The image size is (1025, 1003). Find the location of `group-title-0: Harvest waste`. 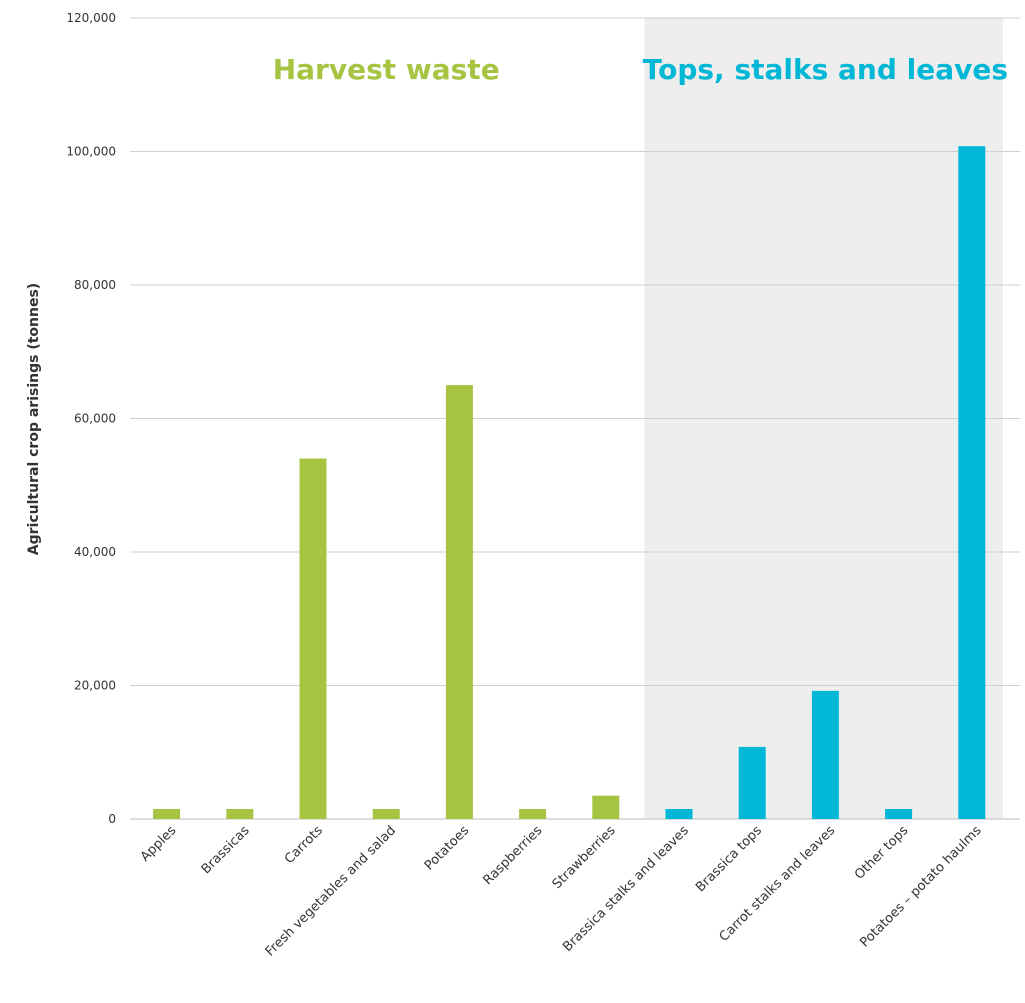

group-title-0: Harvest waste is located at coordinates (386, 69).